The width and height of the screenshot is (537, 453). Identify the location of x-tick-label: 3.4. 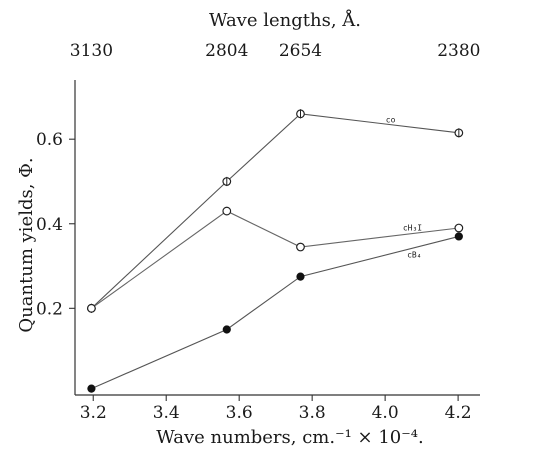
(166, 413).